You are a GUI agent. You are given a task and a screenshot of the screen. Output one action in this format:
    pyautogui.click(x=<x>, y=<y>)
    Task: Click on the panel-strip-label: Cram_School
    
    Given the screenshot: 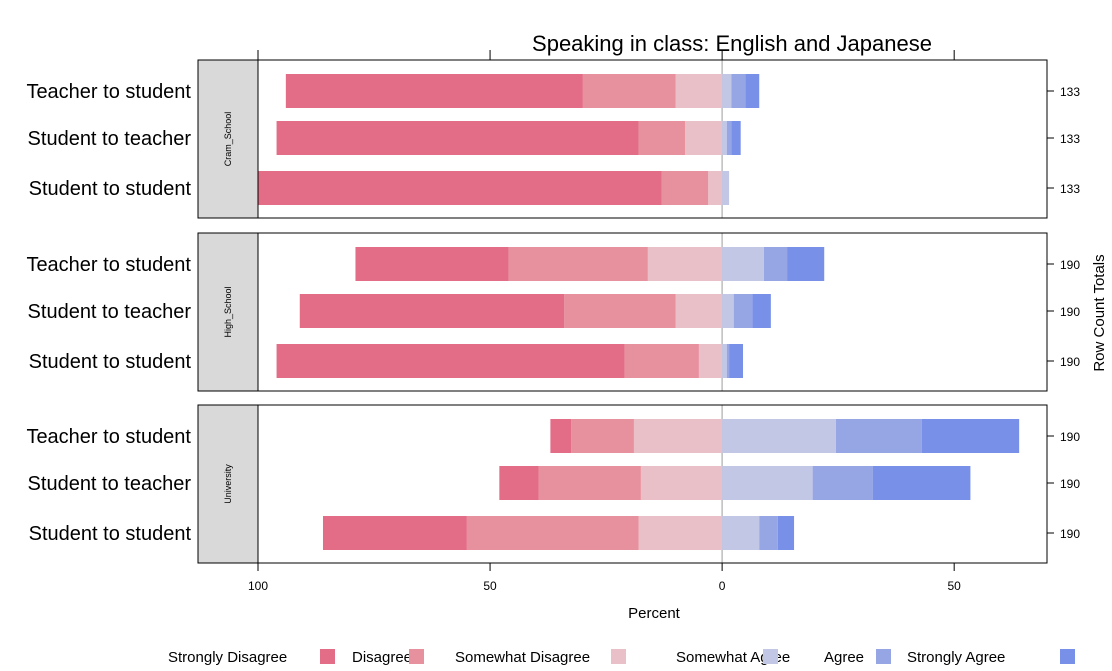 What is the action you would take?
    pyautogui.click(x=228, y=139)
    